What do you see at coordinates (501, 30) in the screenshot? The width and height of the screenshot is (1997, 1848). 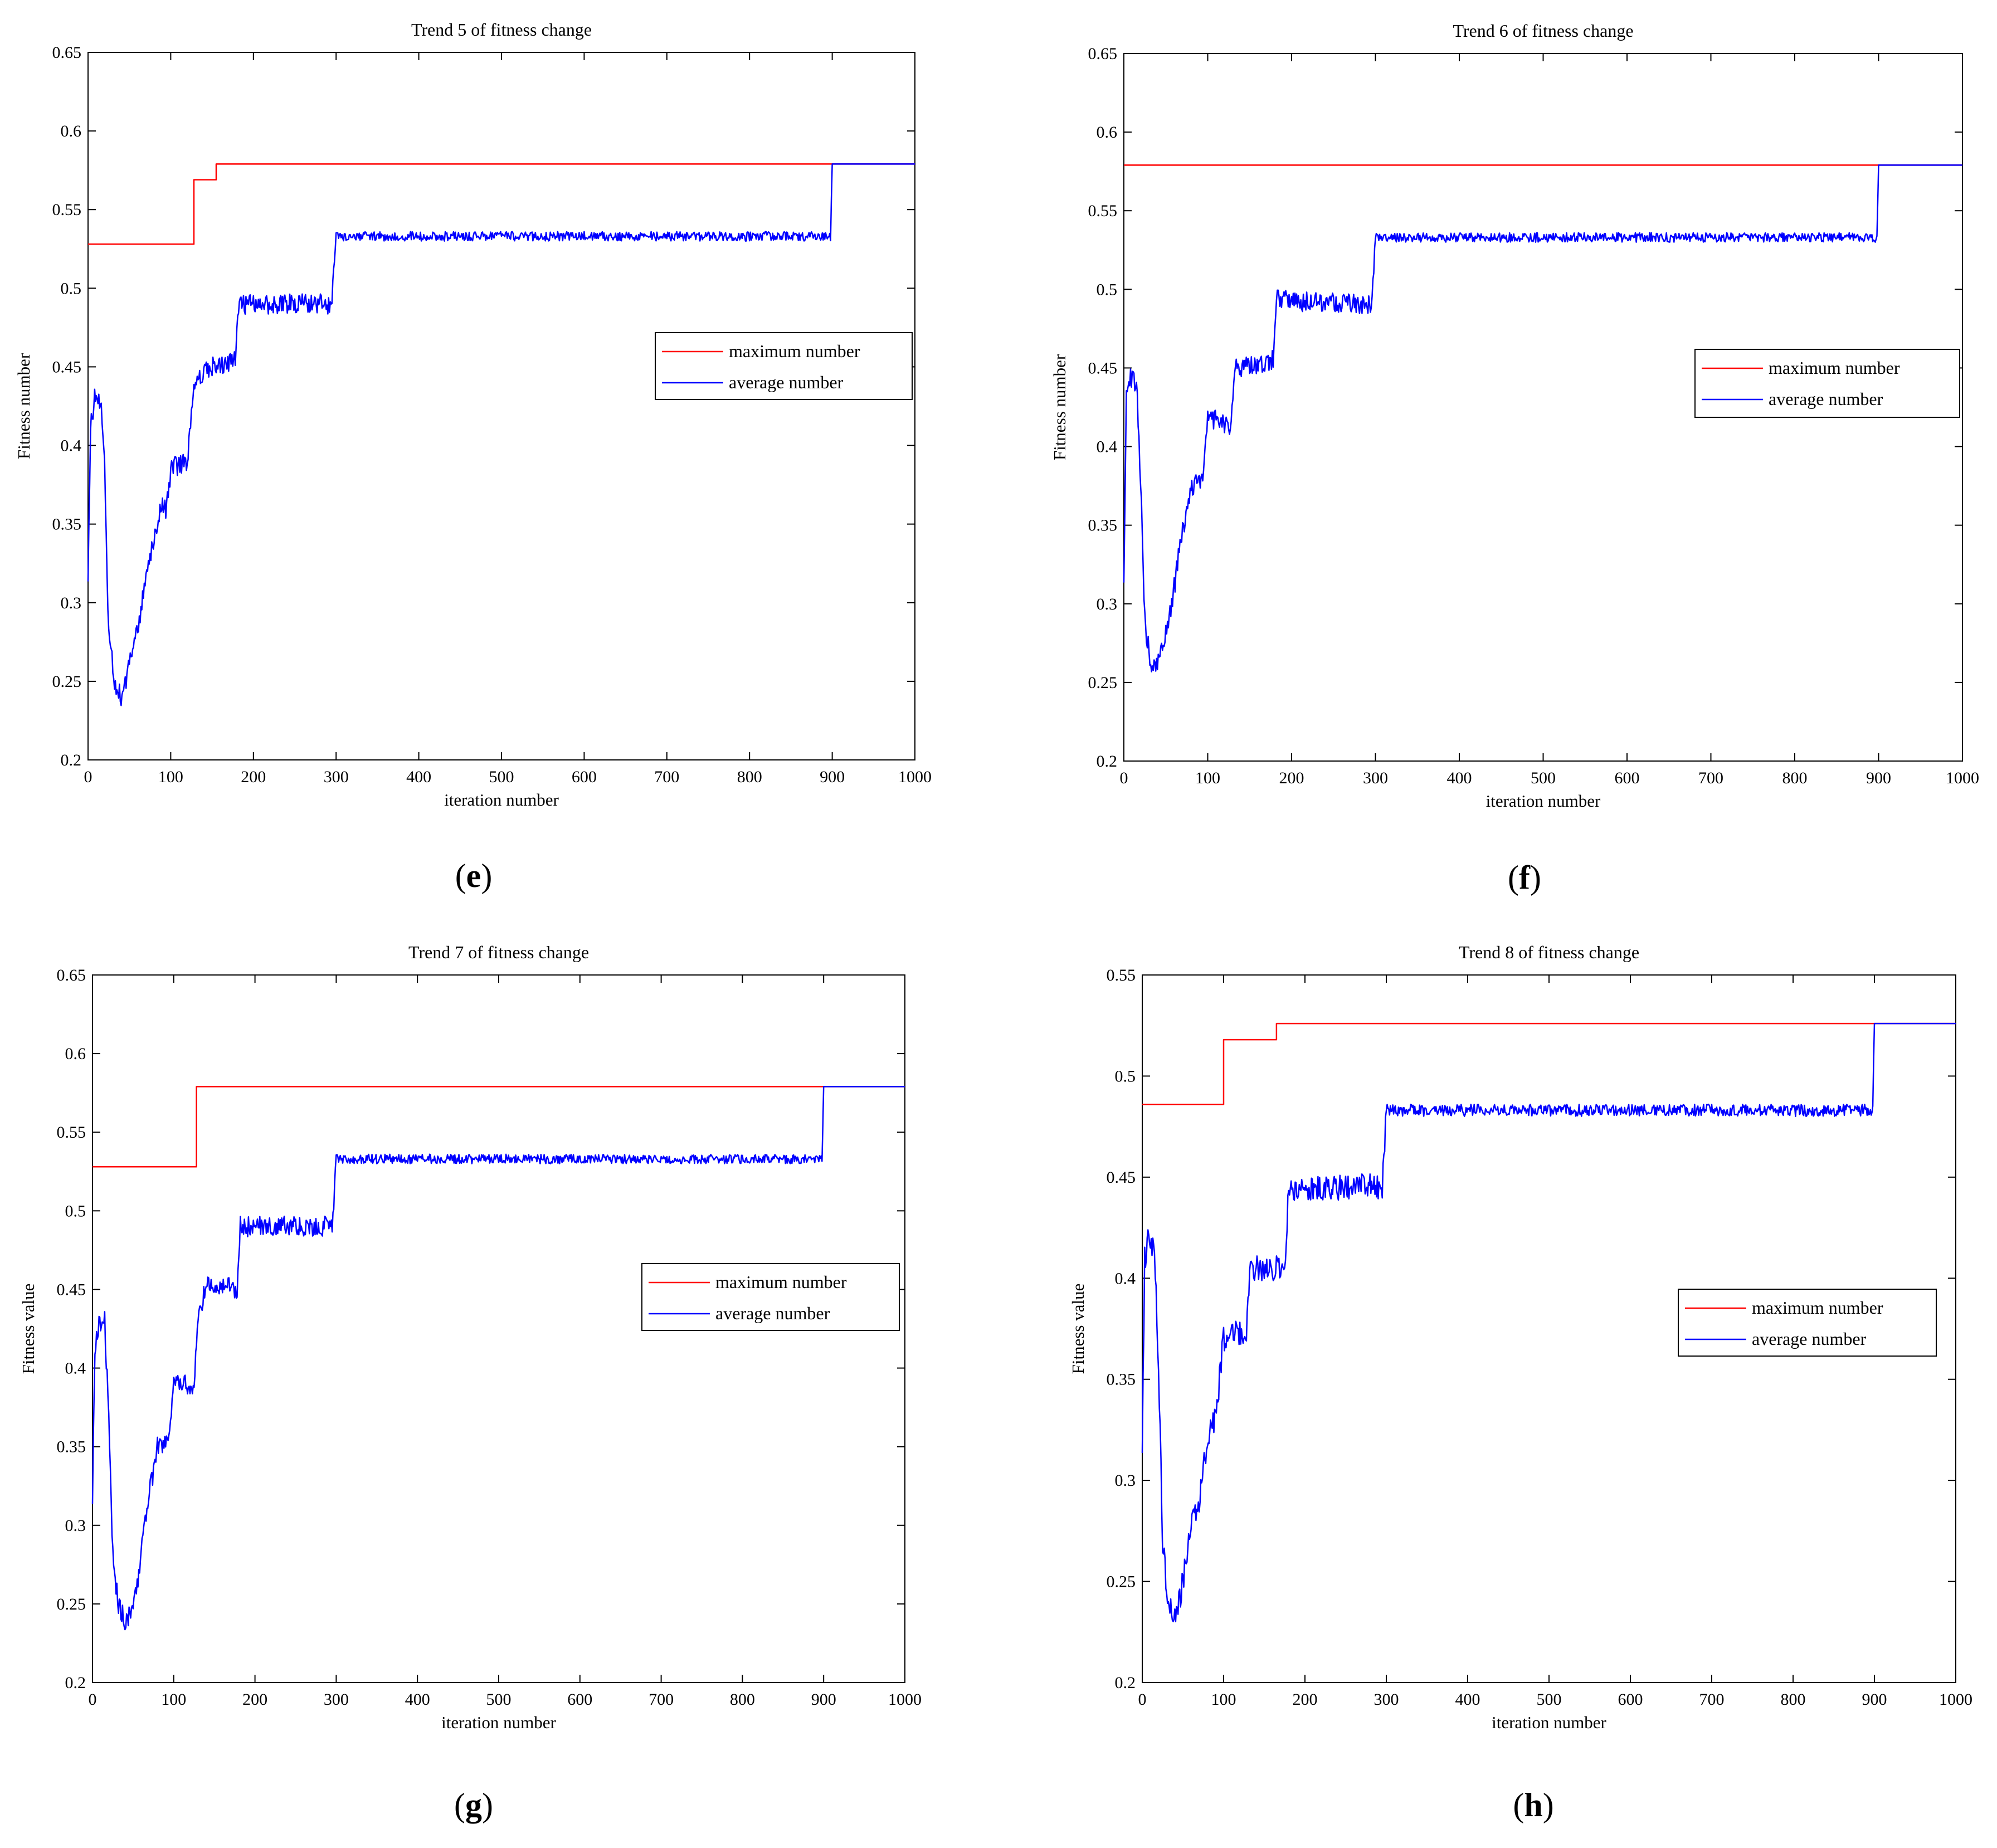 I see `chart-title: Trend 5 of fitness change` at bounding box center [501, 30].